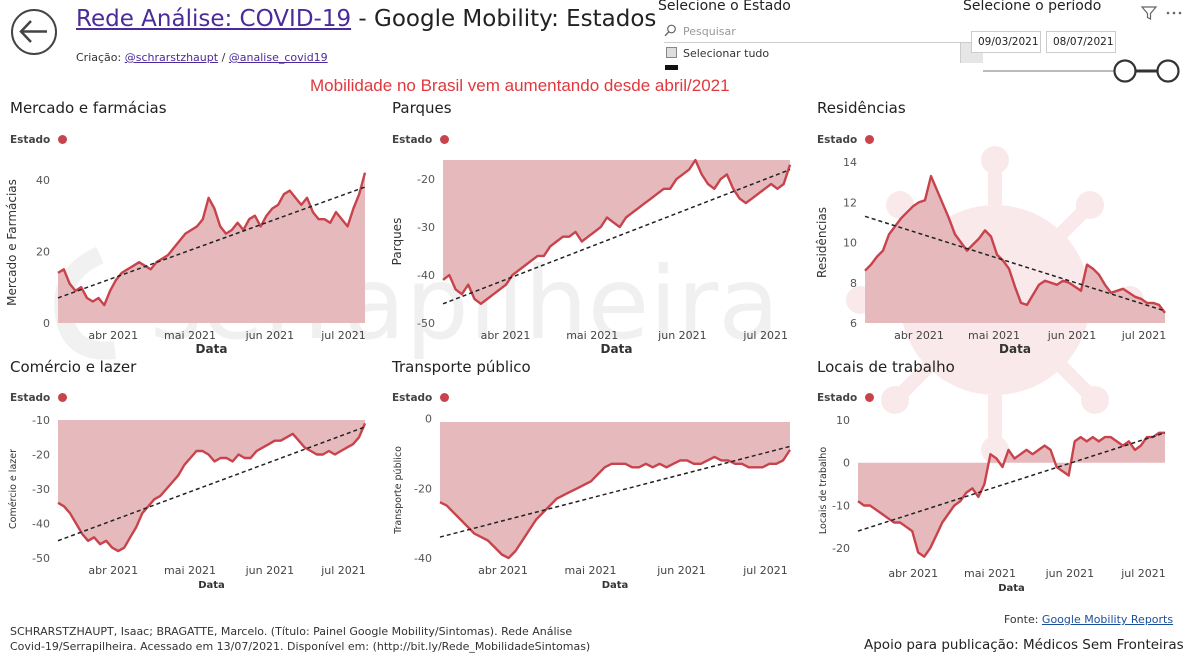  Describe the element at coordinates (850, 202) in the screenshot. I see `y-tick-label: 12` at that location.